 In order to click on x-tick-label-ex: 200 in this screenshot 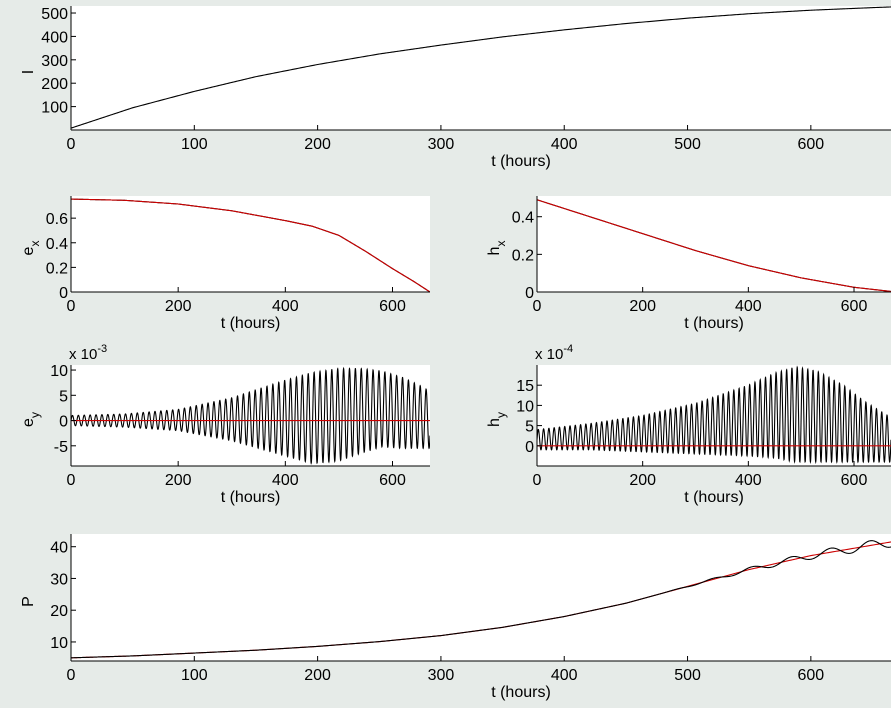, I will do `click(178, 306)`.